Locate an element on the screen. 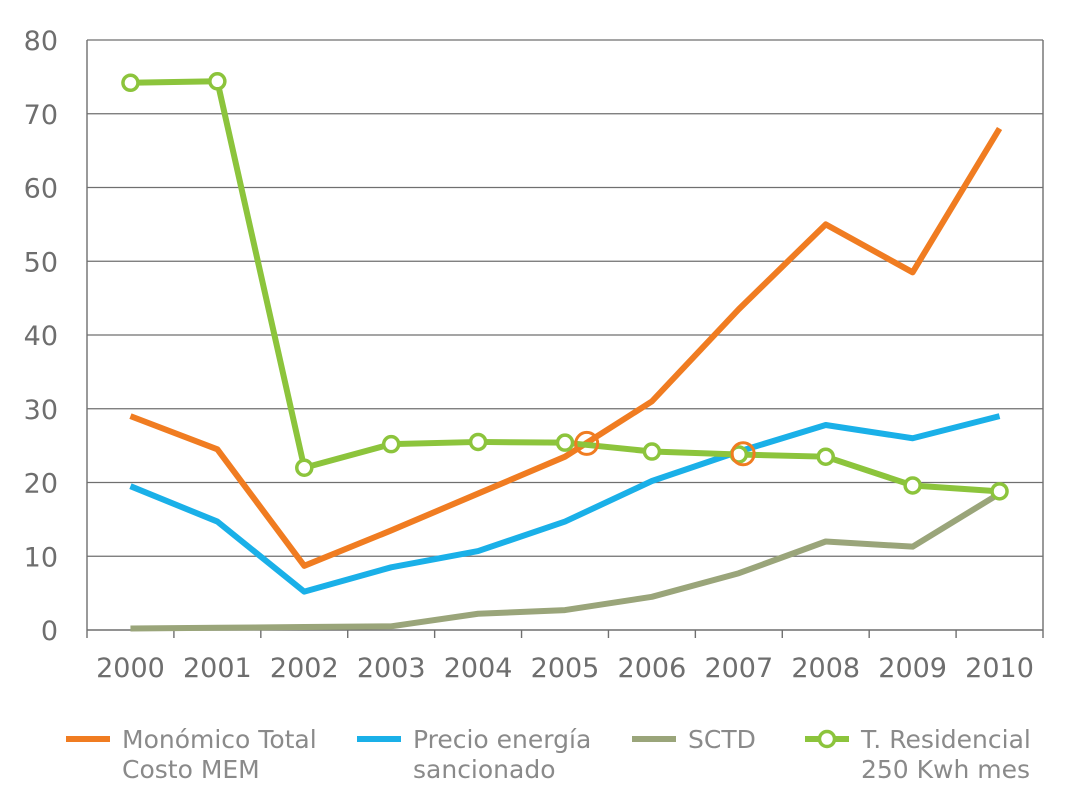 The image size is (1080, 802). y-tick-label: 20 is located at coordinates (41, 484).